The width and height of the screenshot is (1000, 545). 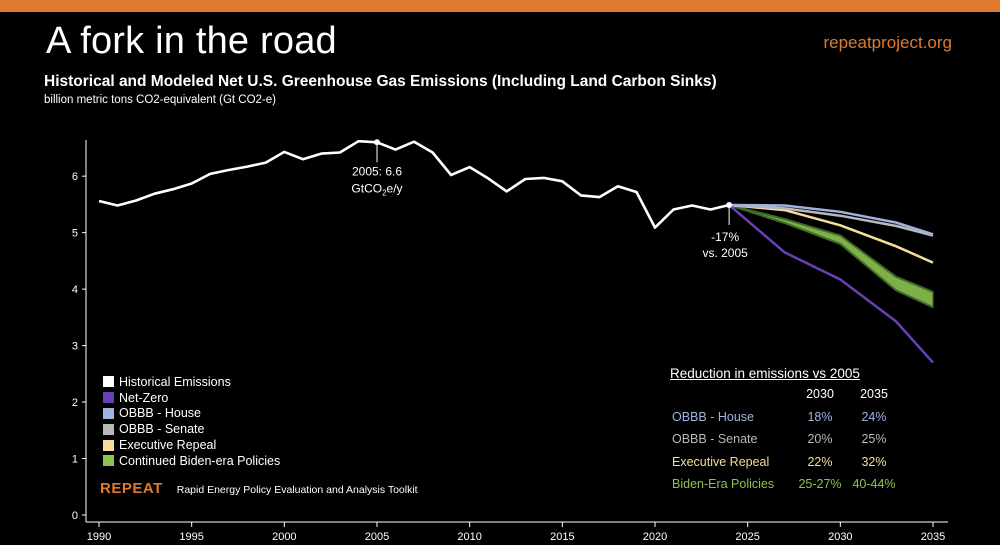 What do you see at coordinates (108, 429) in the screenshot?
I see `legend-swatch-obbb-senate` at bounding box center [108, 429].